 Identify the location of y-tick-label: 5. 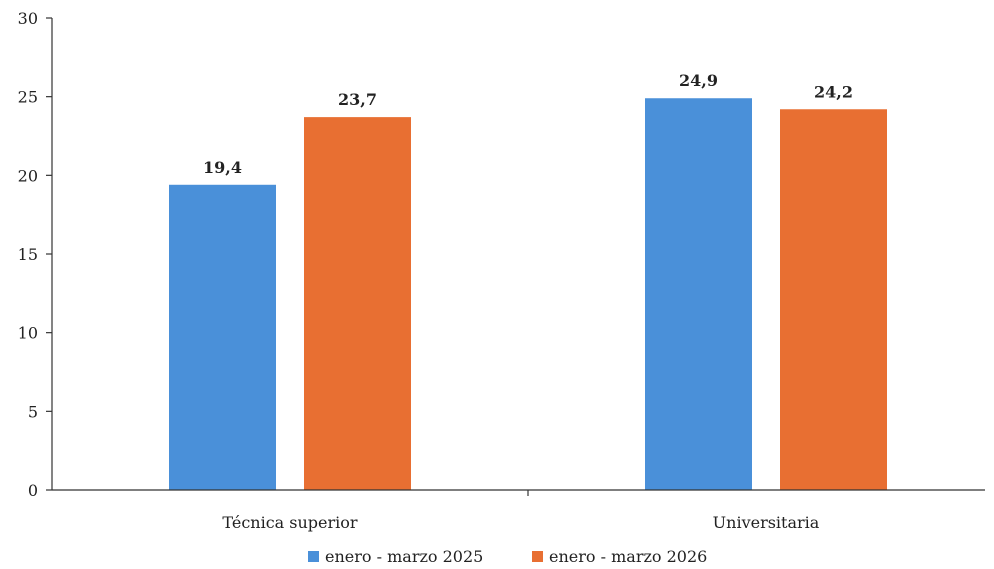
(33, 411).